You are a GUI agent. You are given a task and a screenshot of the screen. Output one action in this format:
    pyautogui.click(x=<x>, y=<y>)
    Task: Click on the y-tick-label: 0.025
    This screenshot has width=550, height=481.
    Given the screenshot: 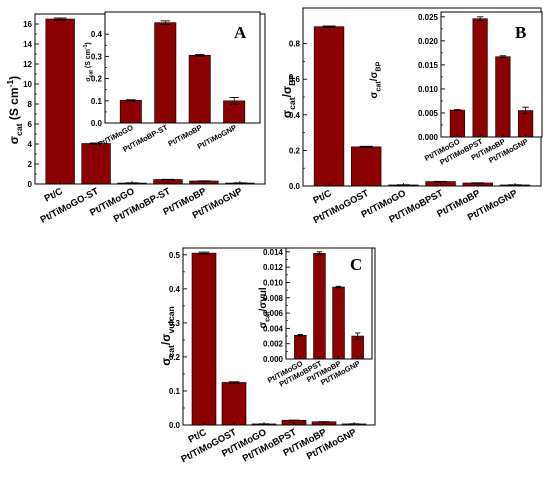 What is the action you would take?
    pyautogui.click(x=428, y=17)
    